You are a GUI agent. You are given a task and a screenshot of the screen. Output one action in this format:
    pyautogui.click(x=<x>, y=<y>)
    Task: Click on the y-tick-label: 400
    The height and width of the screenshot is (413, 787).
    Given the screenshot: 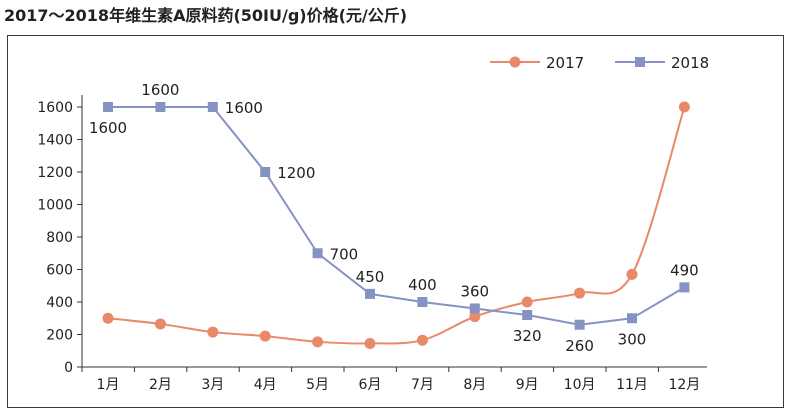 What is the action you would take?
    pyautogui.click(x=59, y=303)
    